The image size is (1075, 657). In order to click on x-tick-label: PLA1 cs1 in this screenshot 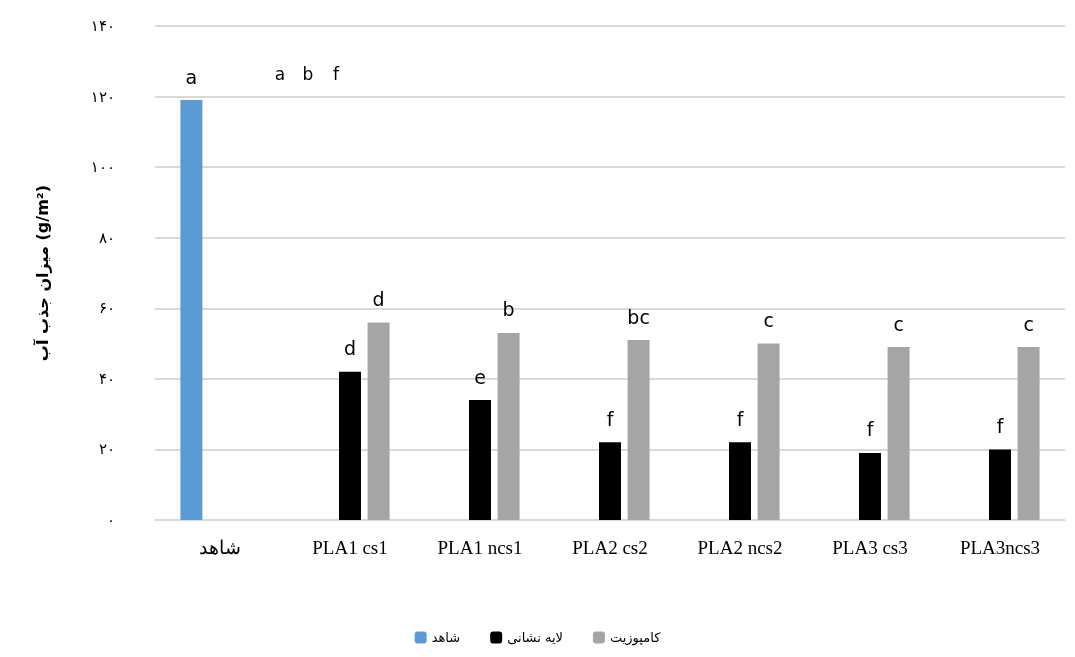, I will do `click(350, 547)`.